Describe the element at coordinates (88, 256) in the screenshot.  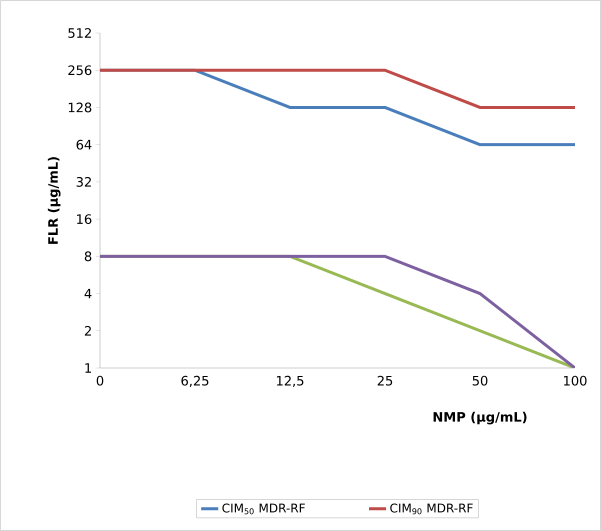
I see `y-tick-label: 8` at that location.